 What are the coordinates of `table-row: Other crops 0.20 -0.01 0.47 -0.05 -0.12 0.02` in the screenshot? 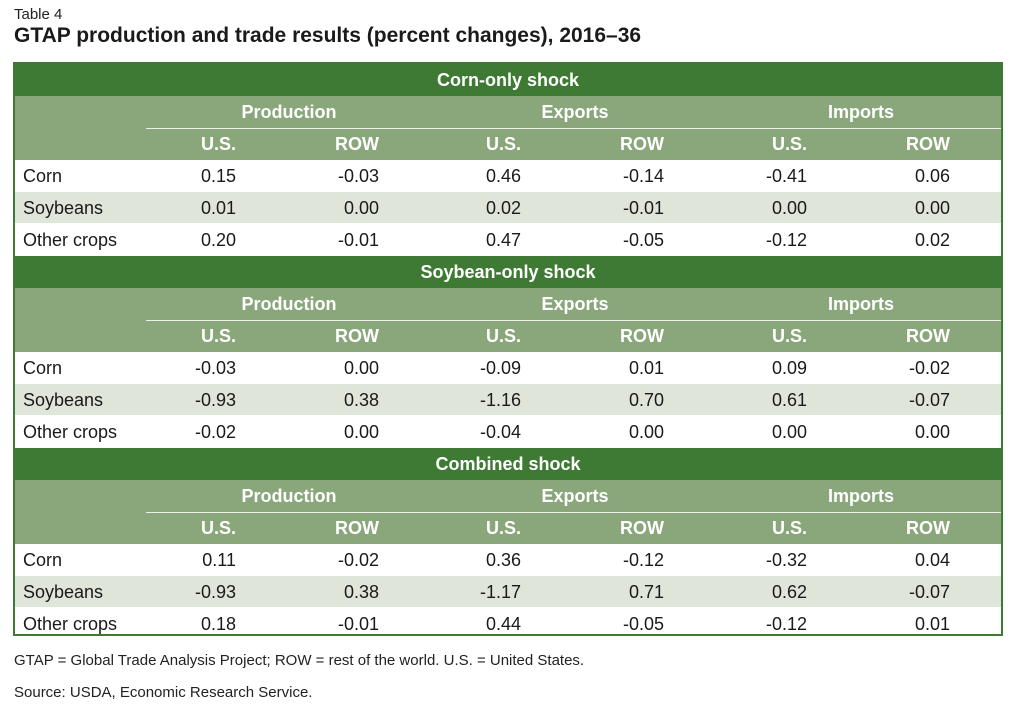 It's located at (508, 240).